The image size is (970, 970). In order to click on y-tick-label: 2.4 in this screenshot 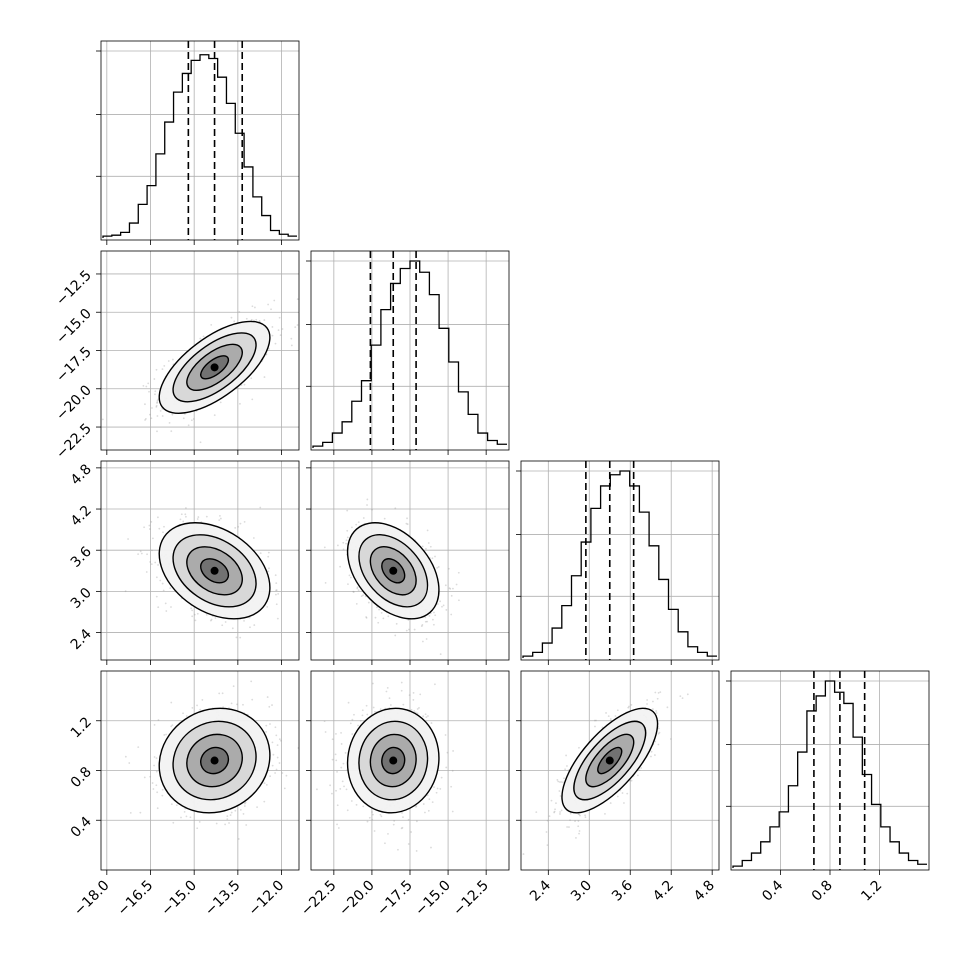, I will do `click(81, 639)`.